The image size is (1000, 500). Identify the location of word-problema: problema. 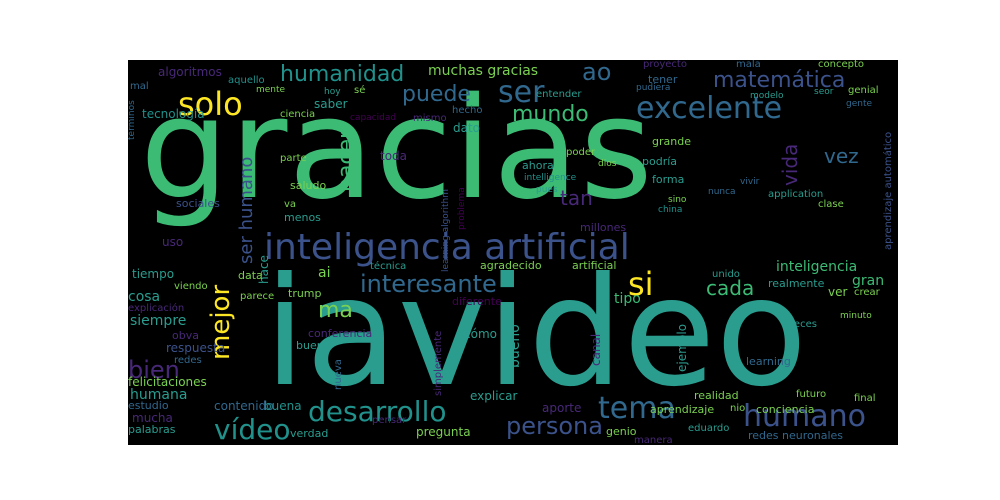
(462, 208).